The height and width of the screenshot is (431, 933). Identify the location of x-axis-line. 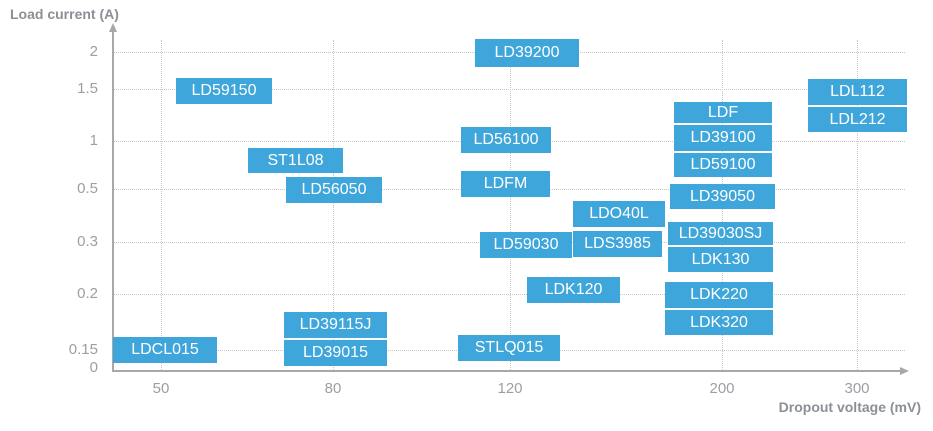
(506, 371).